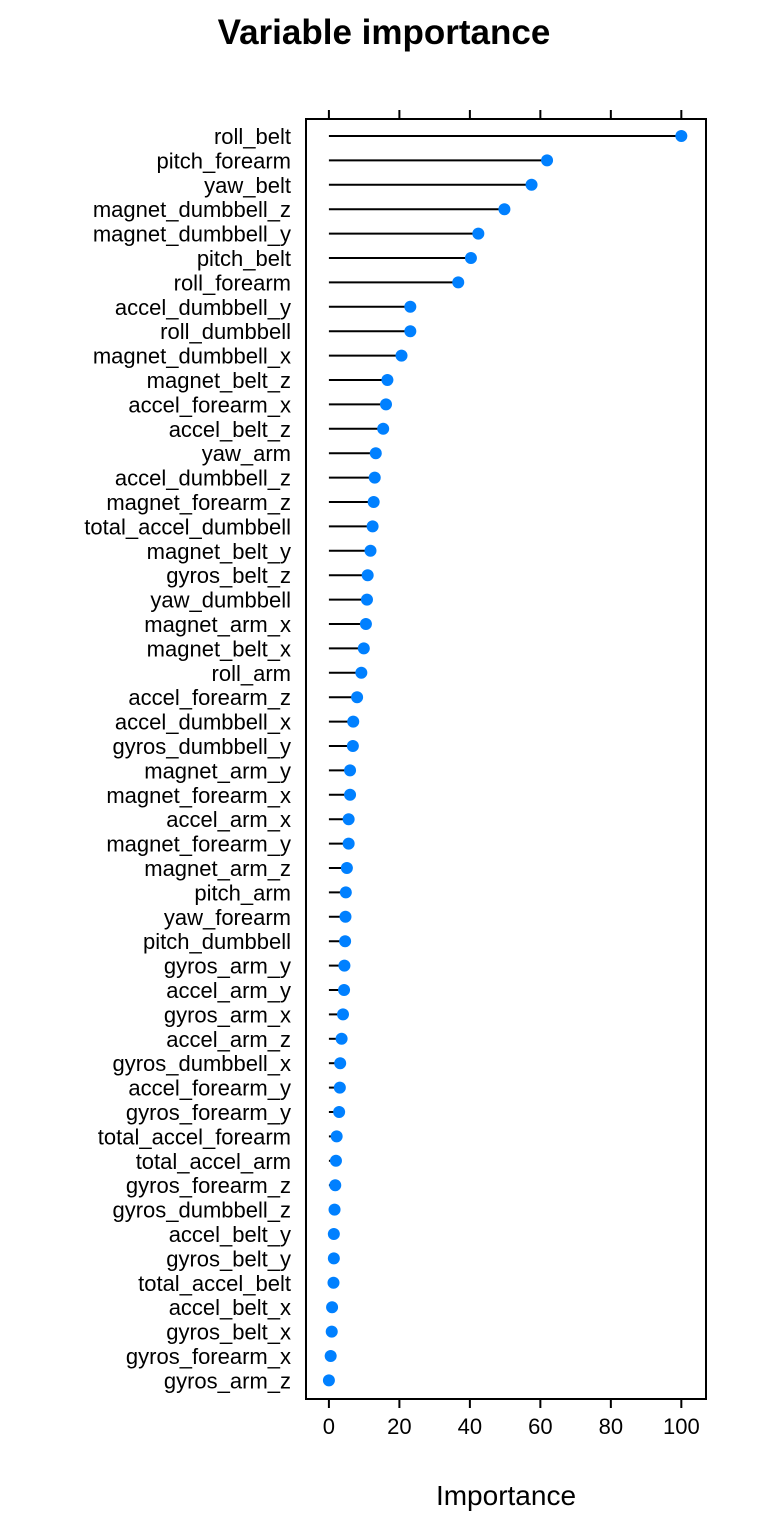  I want to click on category-label-27: magnet_forearm_x, so click(198, 795).